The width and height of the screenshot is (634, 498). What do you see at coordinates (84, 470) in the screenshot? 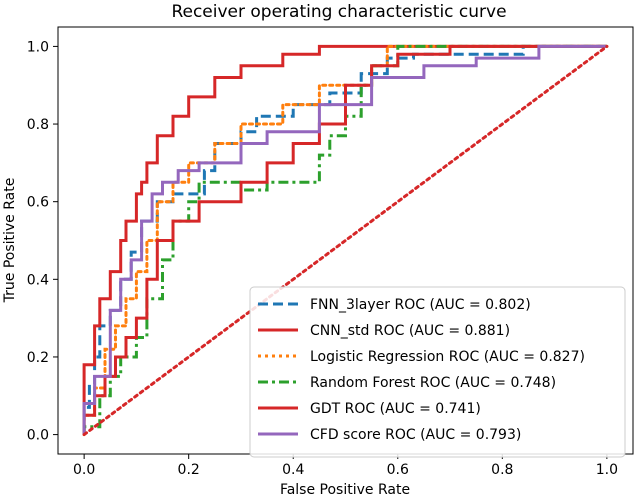
I see `x-tick-label: 0.0` at bounding box center [84, 470].